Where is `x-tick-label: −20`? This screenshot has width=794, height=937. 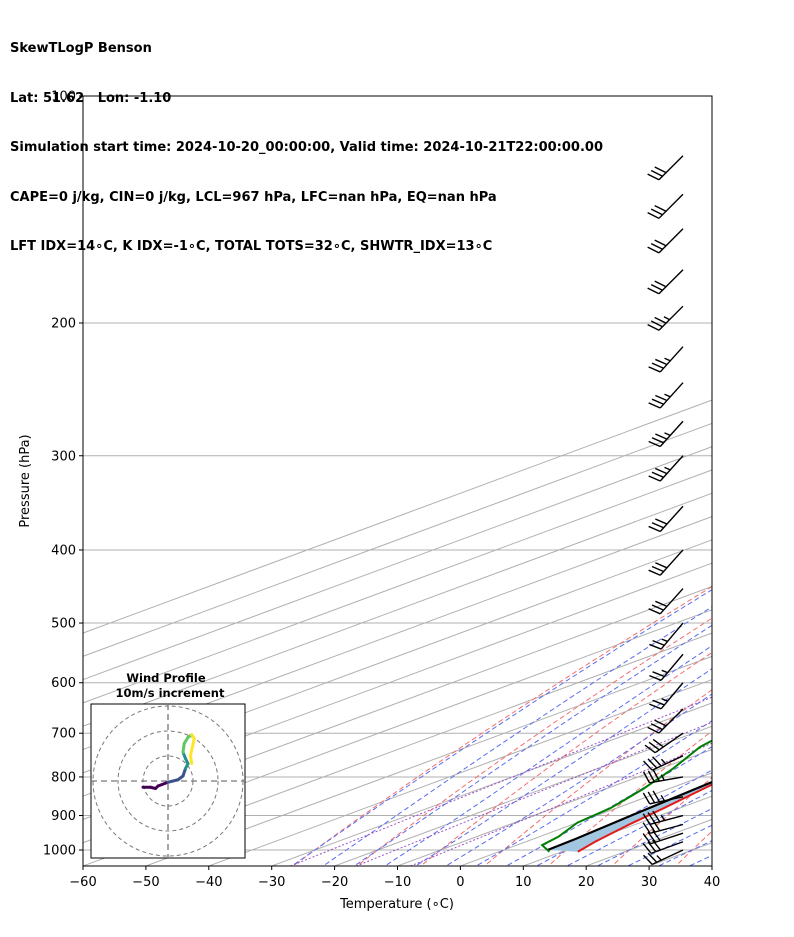 x-tick-label: −20 is located at coordinates (334, 882).